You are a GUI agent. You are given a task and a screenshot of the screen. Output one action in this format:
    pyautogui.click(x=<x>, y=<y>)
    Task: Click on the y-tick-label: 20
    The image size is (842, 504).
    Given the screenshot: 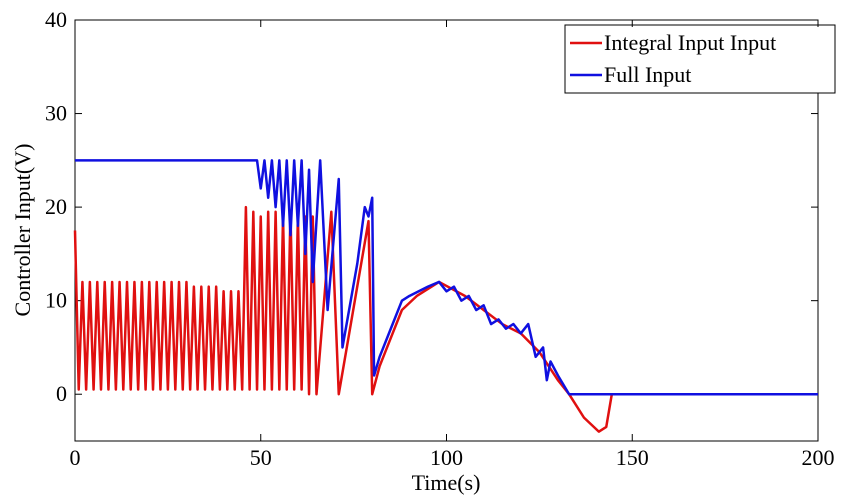 What is the action you would take?
    pyautogui.click(x=56, y=206)
    